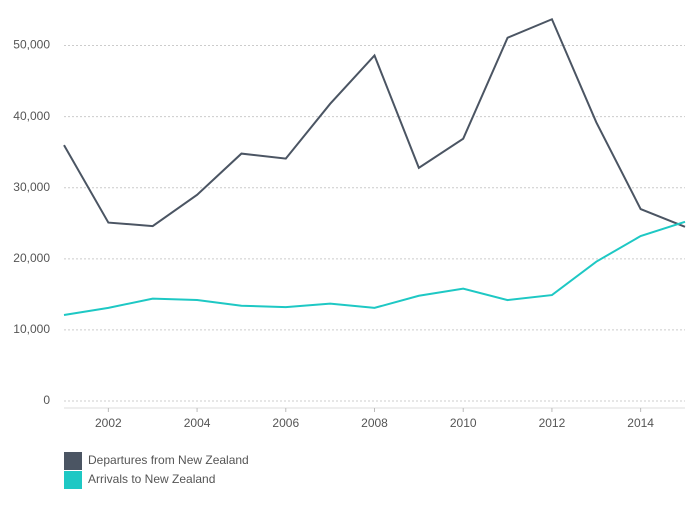  Describe the element at coordinates (31, 116) in the screenshot. I see `y-tick-label: 40,000` at that location.